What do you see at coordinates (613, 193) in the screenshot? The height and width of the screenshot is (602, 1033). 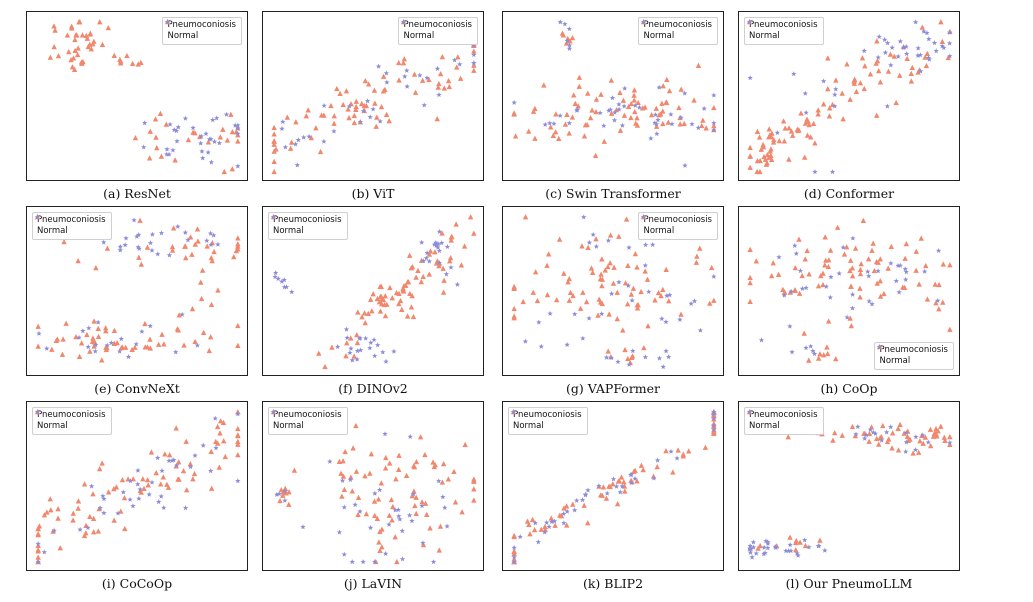 I see `panel-caption: (c) Swin Transformer` at bounding box center [613, 193].